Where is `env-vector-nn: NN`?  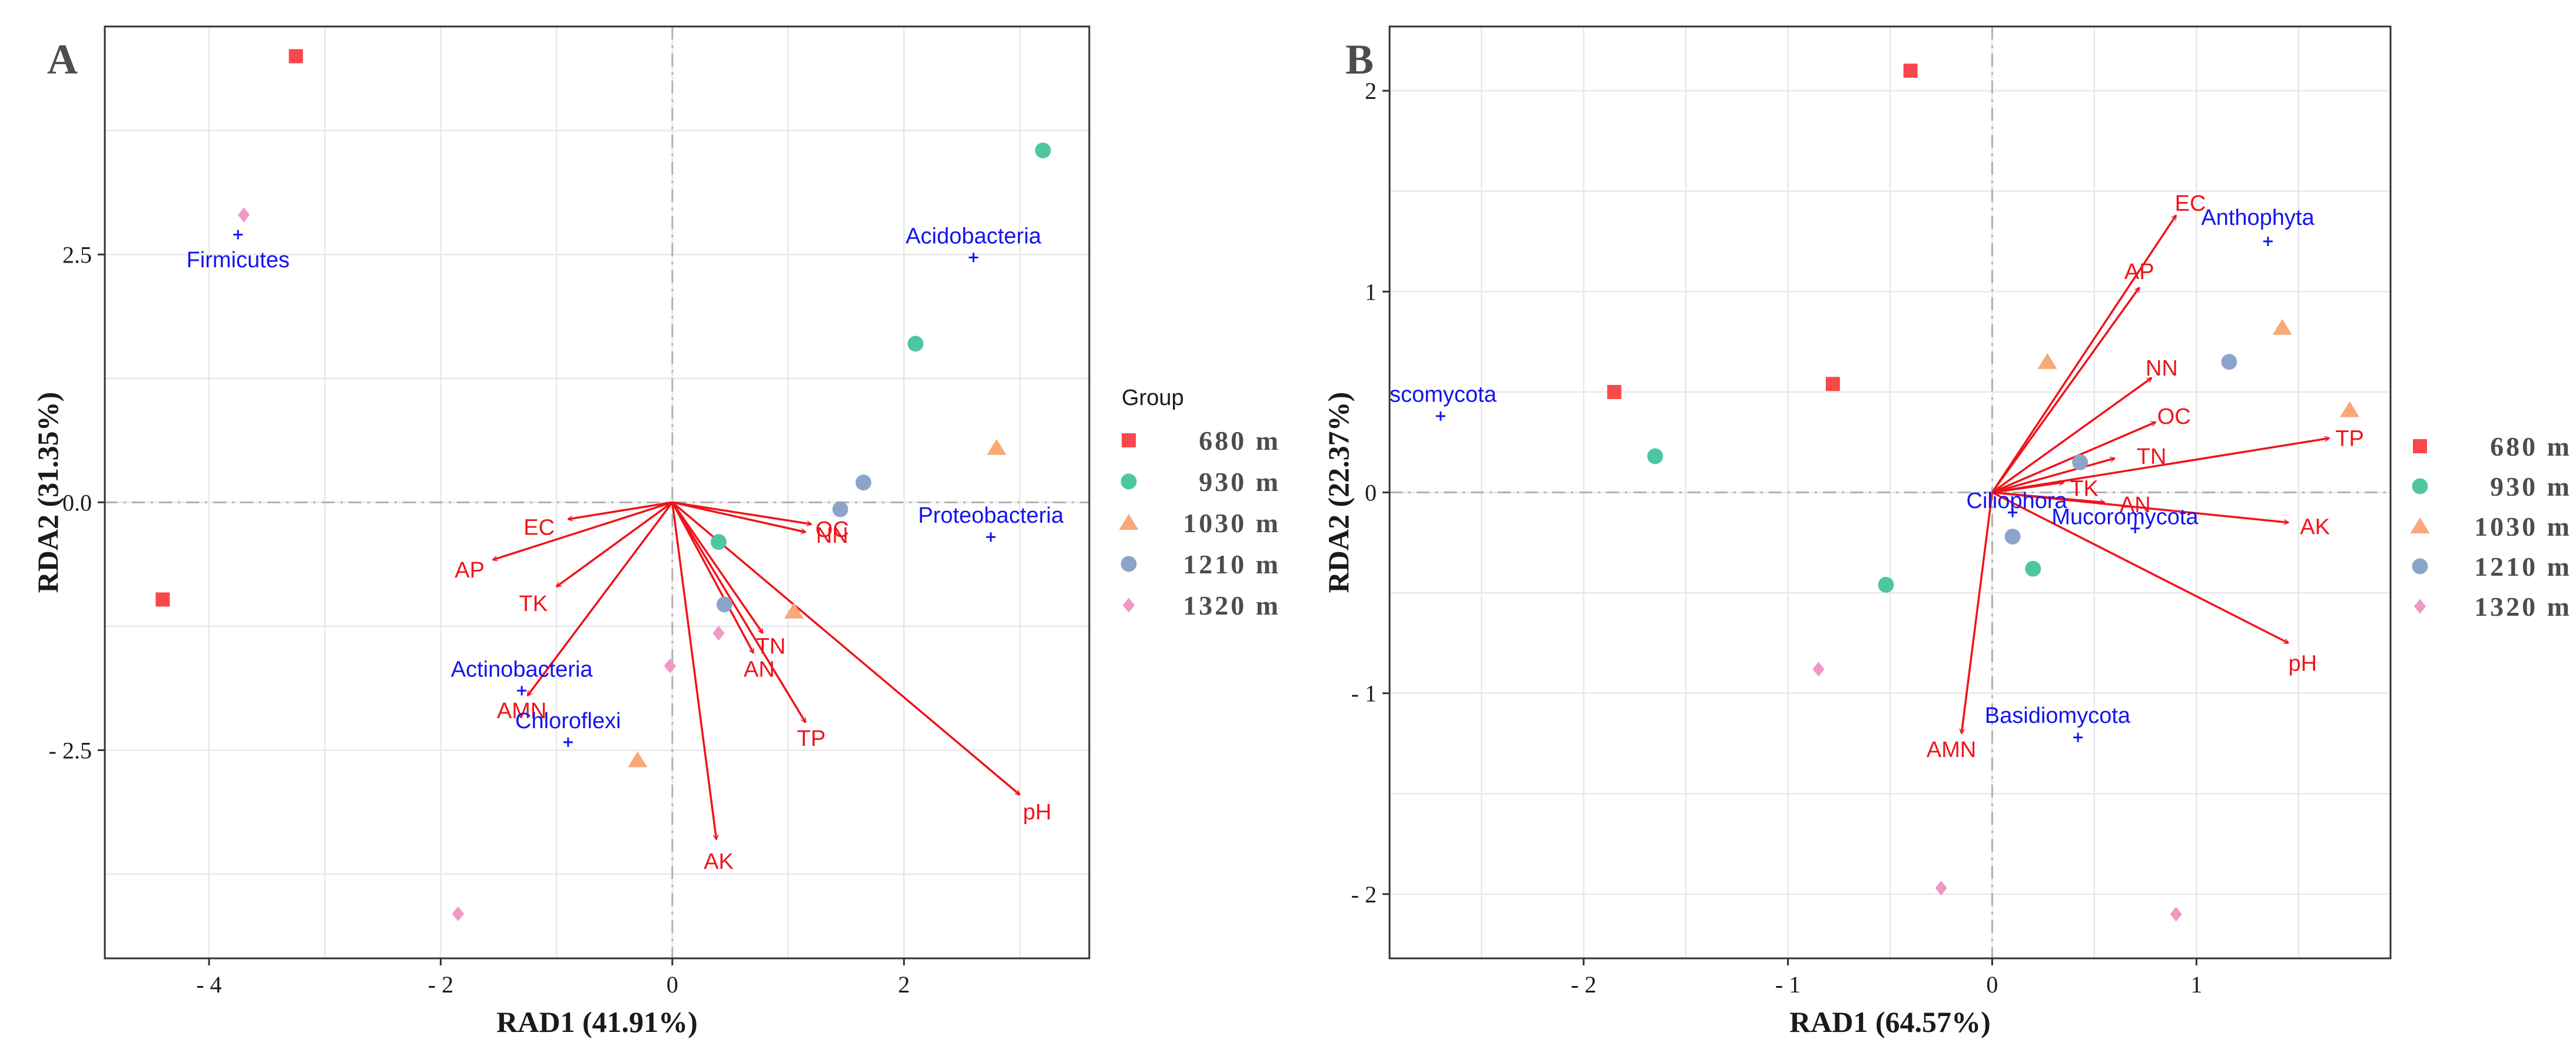 env-vector-nn: NN is located at coordinates (2084, 424).